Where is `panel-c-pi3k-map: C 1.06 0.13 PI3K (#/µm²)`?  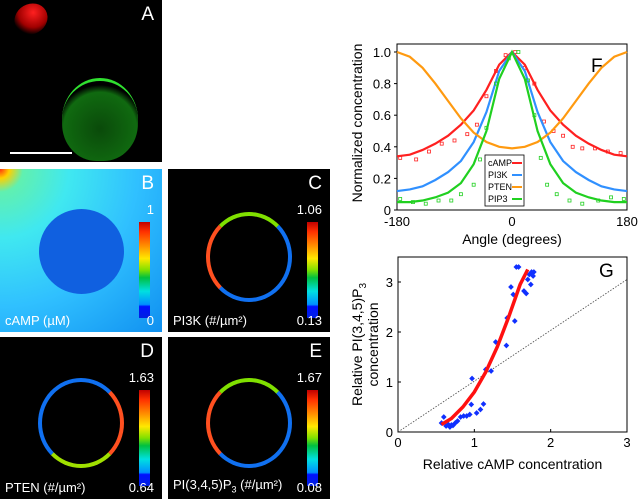 panel-c-pi3k-map: C 1.06 0.13 PI3K (#/µm²) is located at coordinates (249, 250).